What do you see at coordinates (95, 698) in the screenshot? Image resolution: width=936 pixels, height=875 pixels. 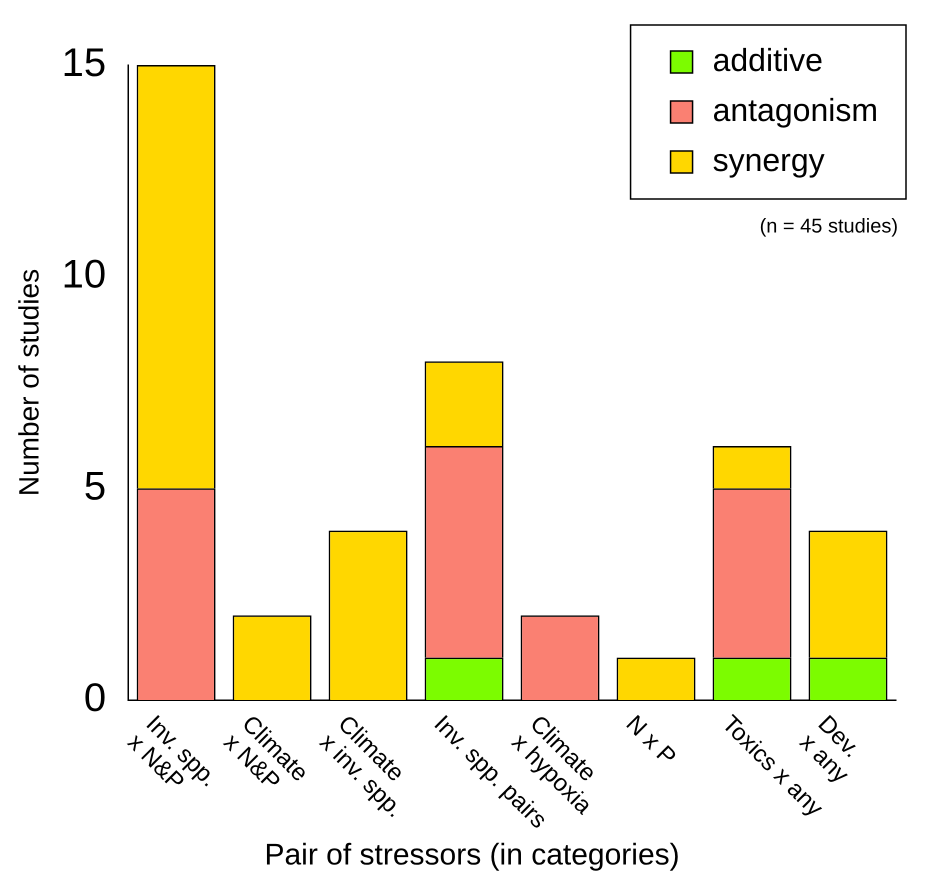 I see `y-tick-label: 0` at bounding box center [95, 698].